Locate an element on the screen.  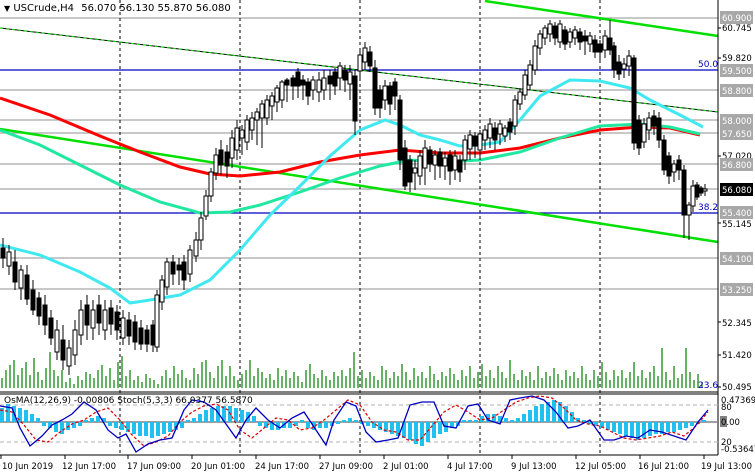
time-label-9: 12 Jul 05:00 is located at coordinates (600, 467).